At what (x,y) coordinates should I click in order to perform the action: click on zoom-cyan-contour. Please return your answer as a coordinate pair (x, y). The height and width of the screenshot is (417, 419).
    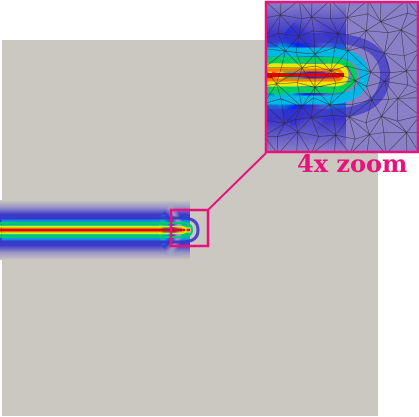
    Looking at the image, I should click on (317, 76).